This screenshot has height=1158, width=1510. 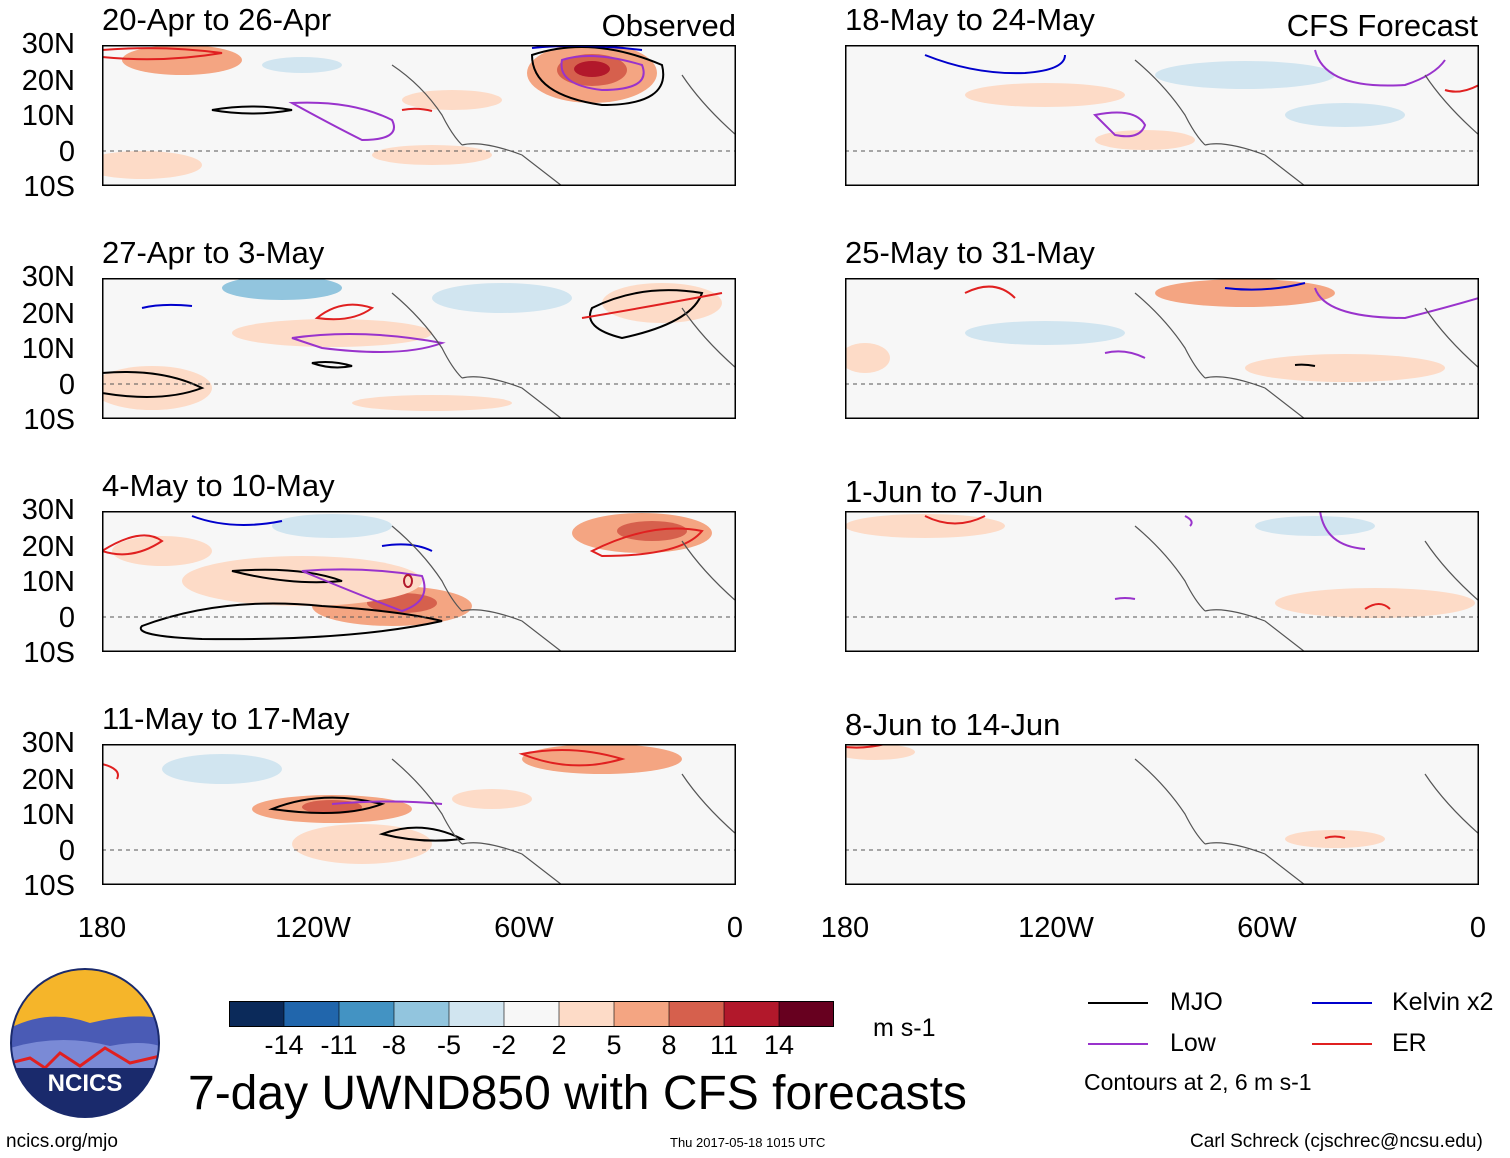 I want to click on colorbar-tick: -2, so click(x=503, y=1045).